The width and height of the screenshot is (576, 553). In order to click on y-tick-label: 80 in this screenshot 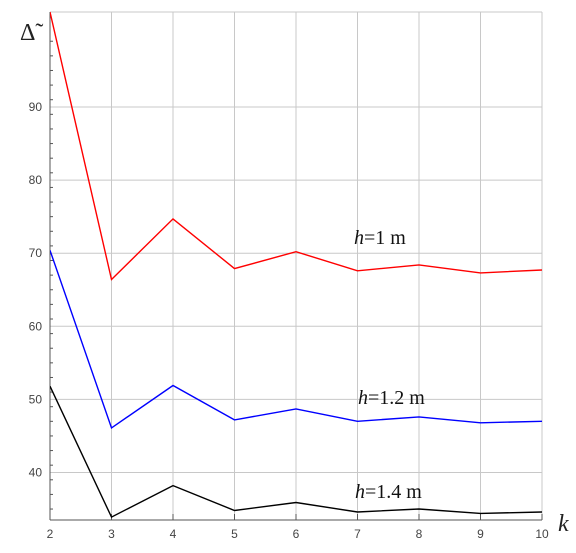, I will do `click(36, 180)`.